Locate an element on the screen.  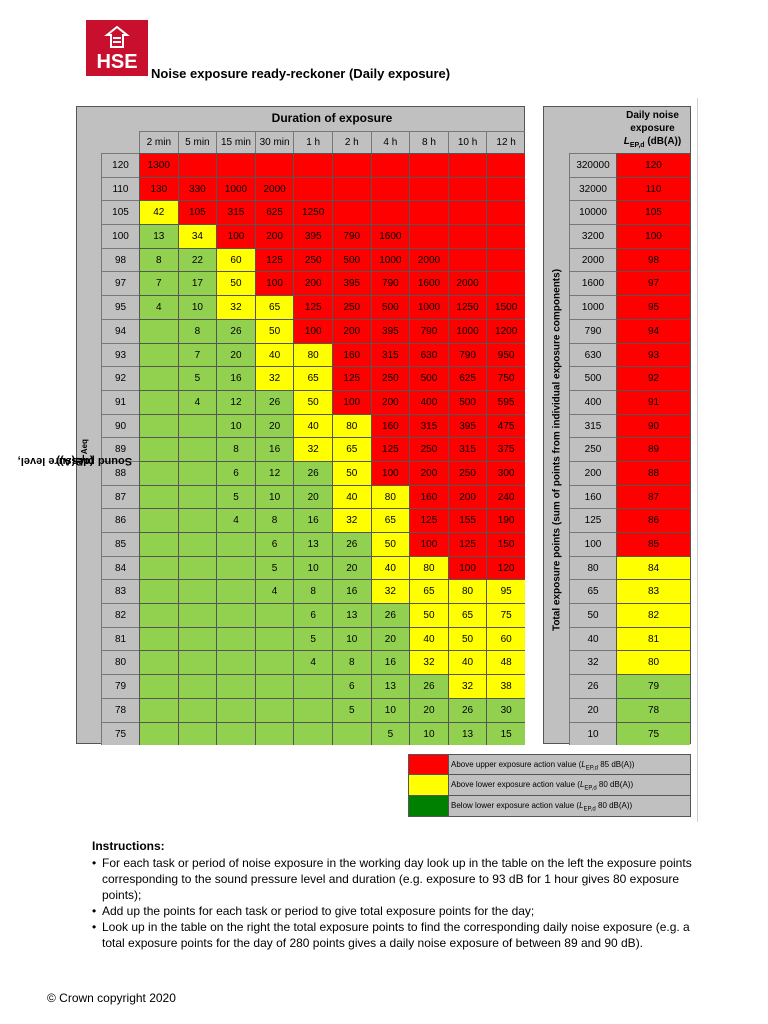
exposure-points-cell: 250 is located at coordinates (351, 307).